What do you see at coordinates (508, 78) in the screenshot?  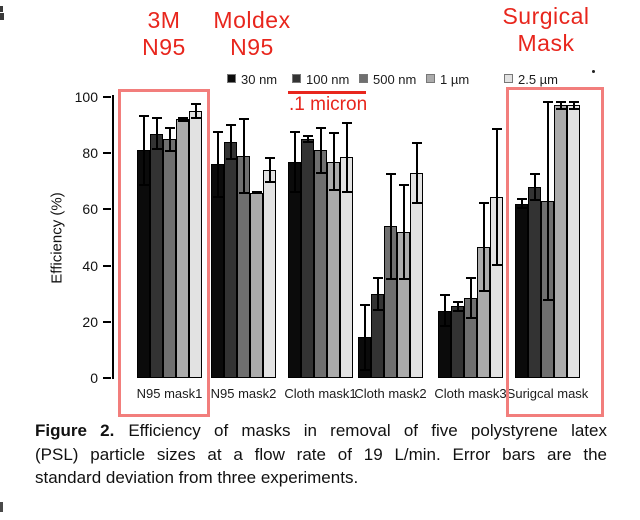 I see `legend-swatch-2.5um` at bounding box center [508, 78].